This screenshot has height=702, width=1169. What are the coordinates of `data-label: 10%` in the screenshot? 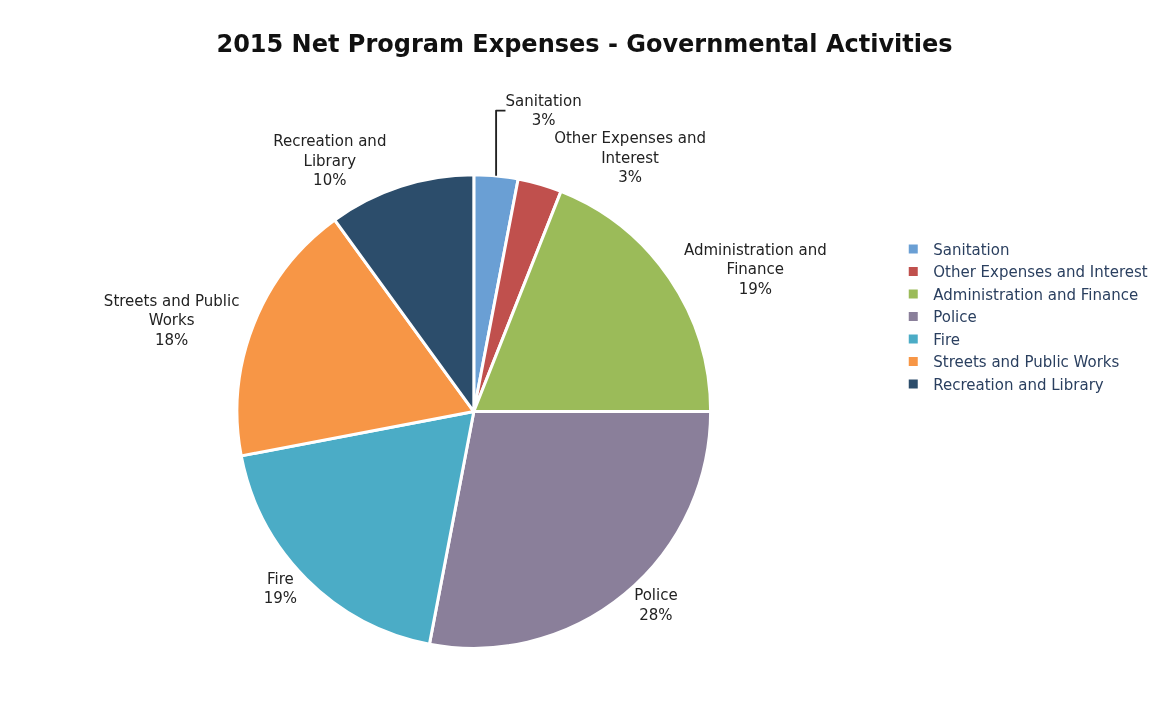 It's located at (330, 180).